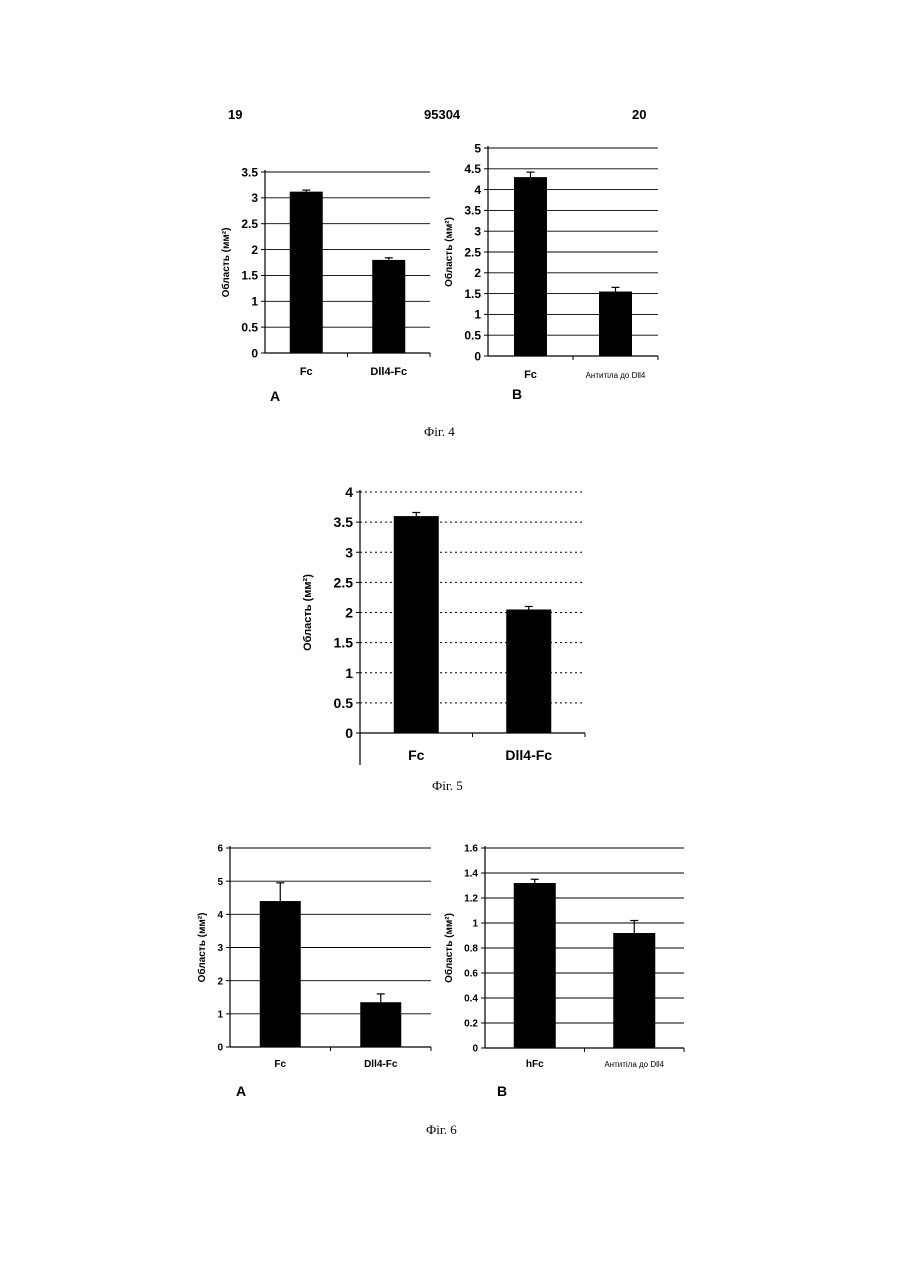 The width and height of the screenshot is (901, 1273). Describe the element at coordinates (450, 625) in the screenshot. I see `chart-fig5: 0 0.5 1 1.5 2 2.5 3 3.5 4 Fc Dll4-Fc Область (мм²)` at that location.